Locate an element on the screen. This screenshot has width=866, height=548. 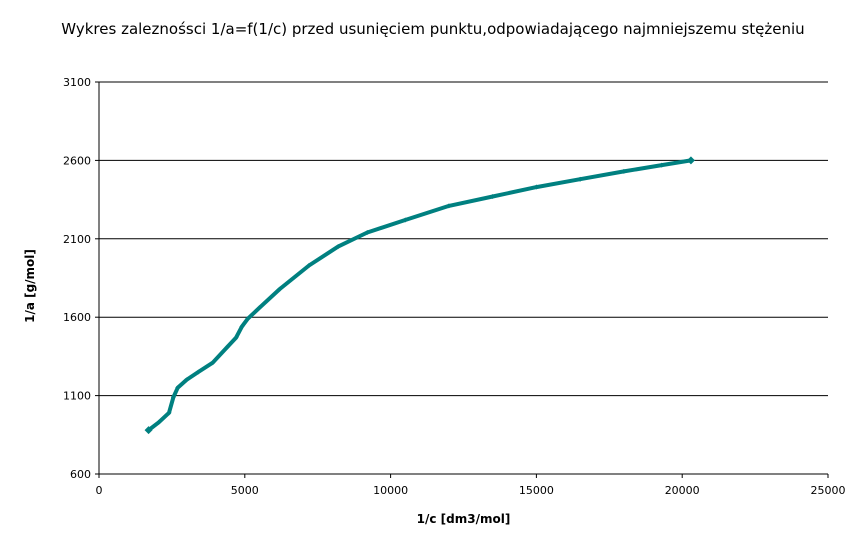
x-tick-label: 0 is located at coordinates (99, 490).